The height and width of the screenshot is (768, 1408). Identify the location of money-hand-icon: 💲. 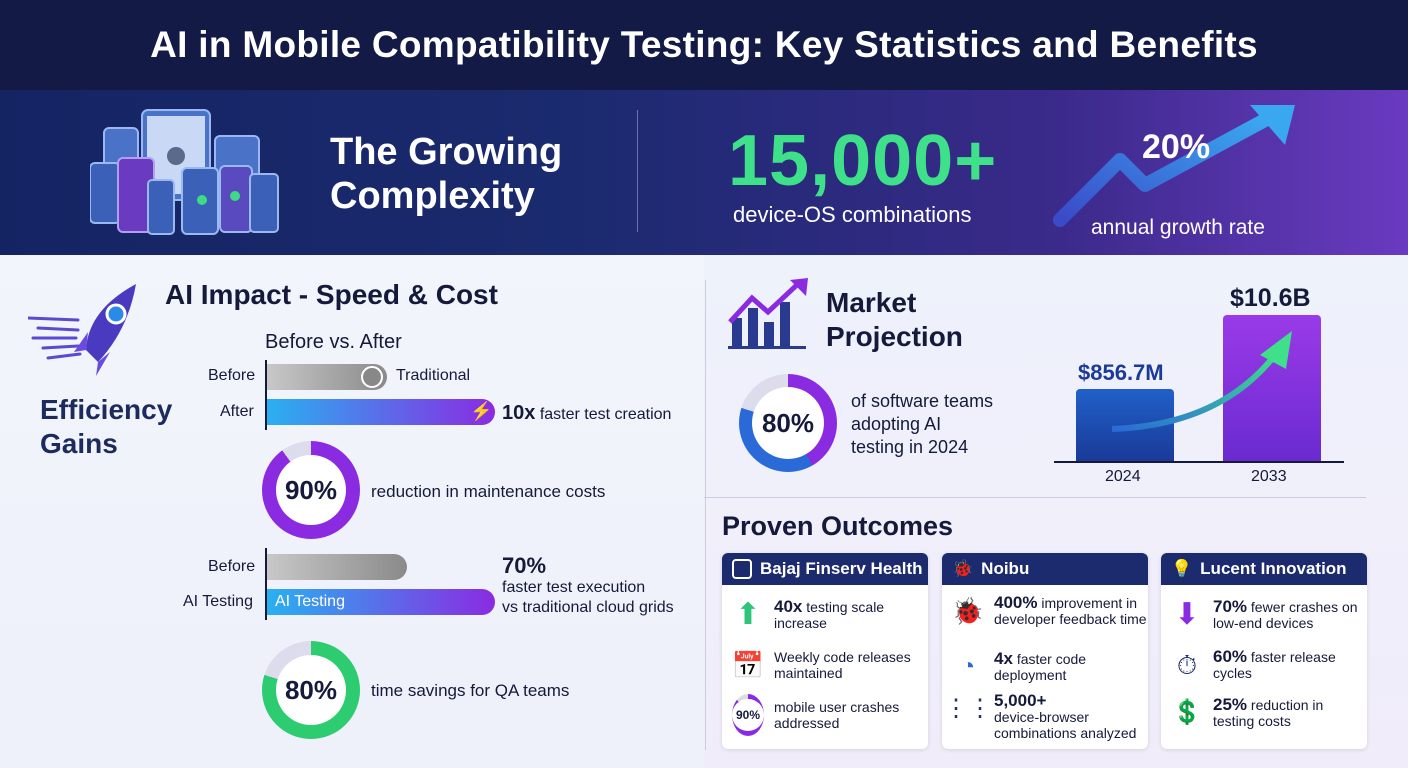
(1187, 712).